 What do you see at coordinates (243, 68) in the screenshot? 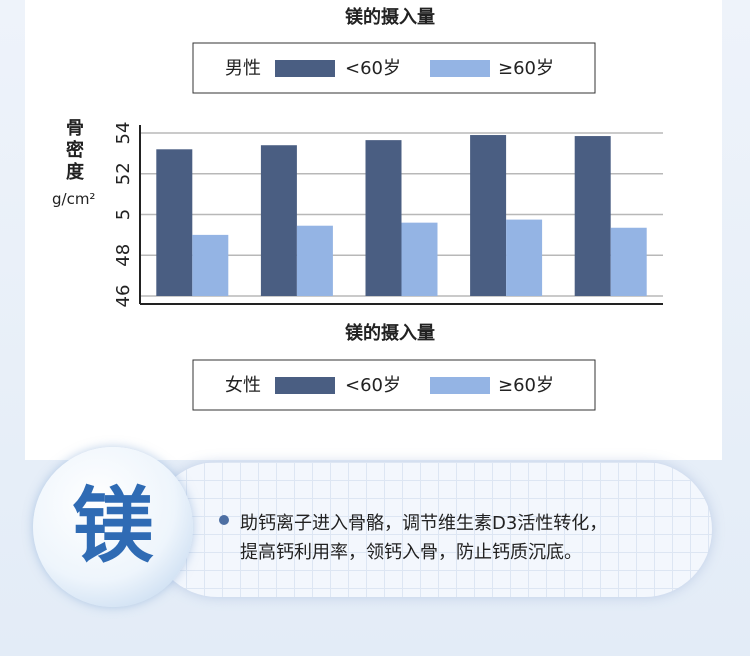
I see `legend-title: 男性` at bounding box center [243, 68].